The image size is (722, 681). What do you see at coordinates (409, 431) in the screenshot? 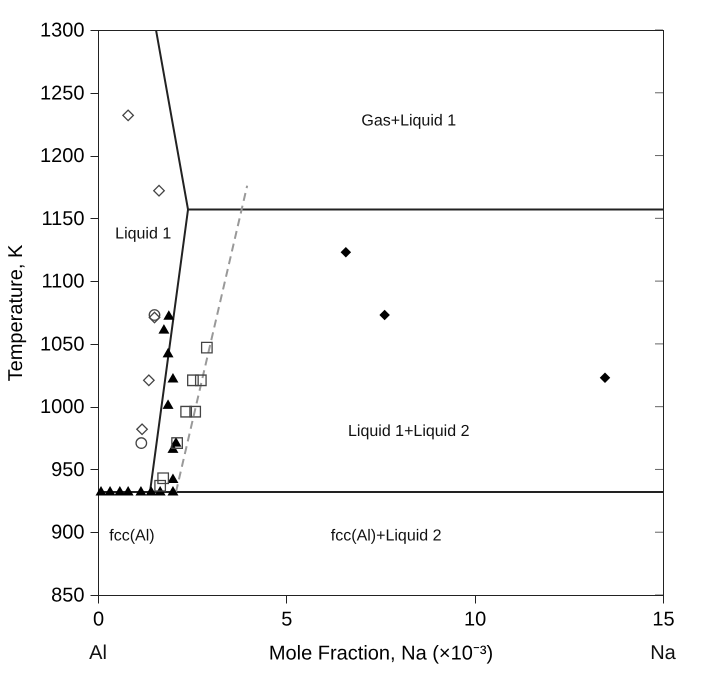
I see `annotation: Liquid 1+Liquid 2` at bounding box center [409, 431].